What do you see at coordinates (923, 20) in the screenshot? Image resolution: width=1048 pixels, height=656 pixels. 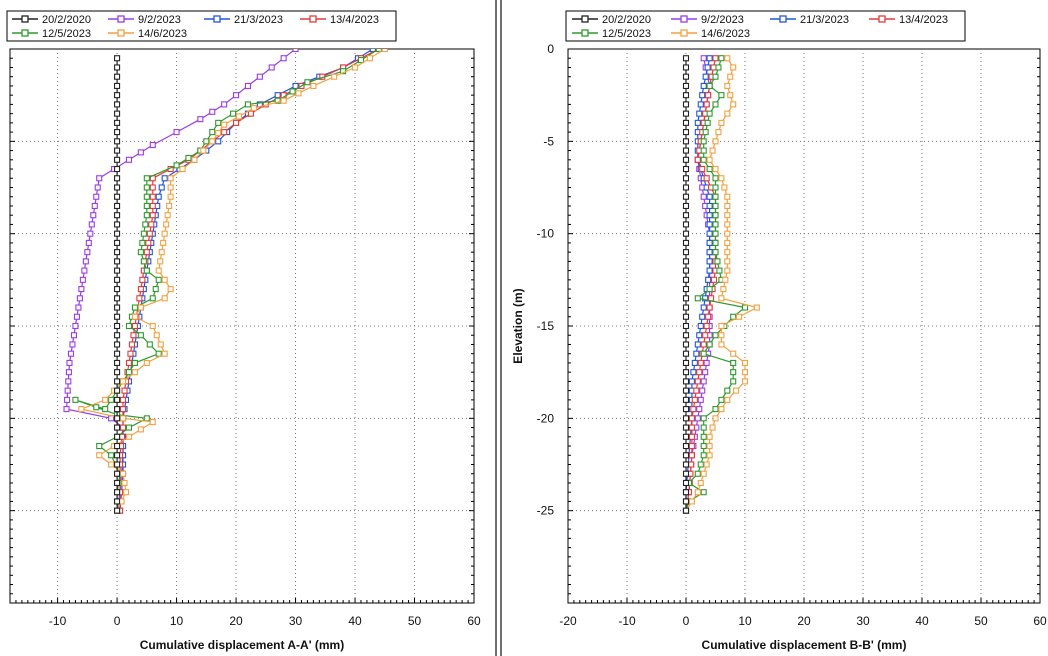 I see `legend-label: 13/4/2023` at bounding box center [923, 20].